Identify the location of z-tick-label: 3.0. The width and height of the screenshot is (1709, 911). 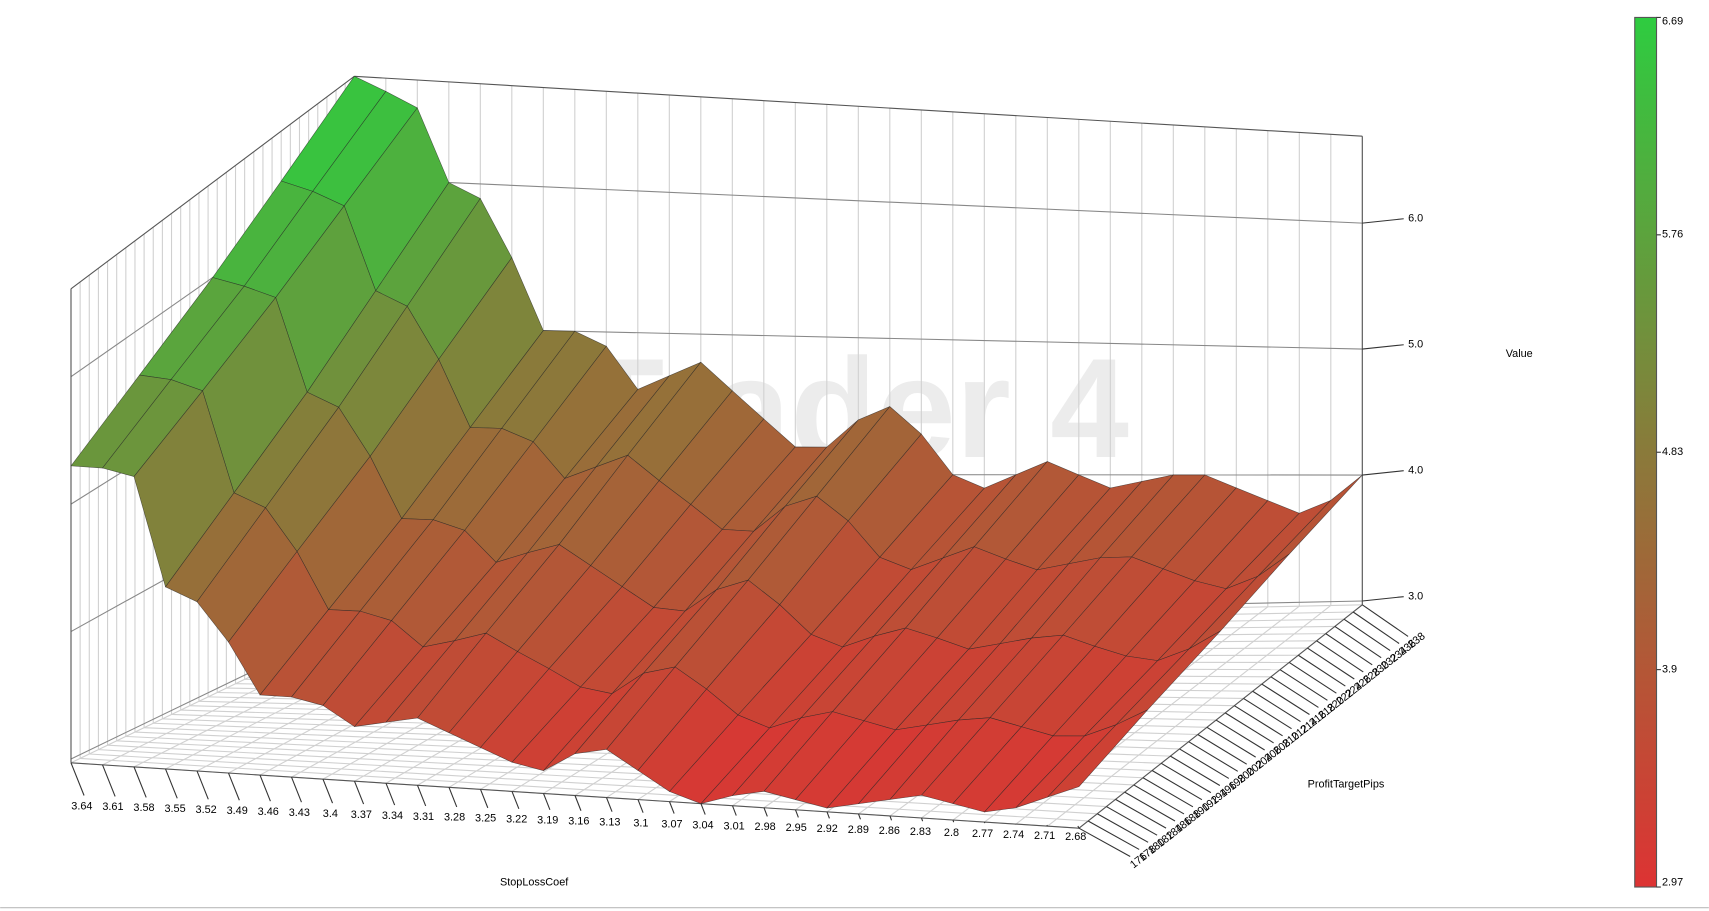
(1415, 597).